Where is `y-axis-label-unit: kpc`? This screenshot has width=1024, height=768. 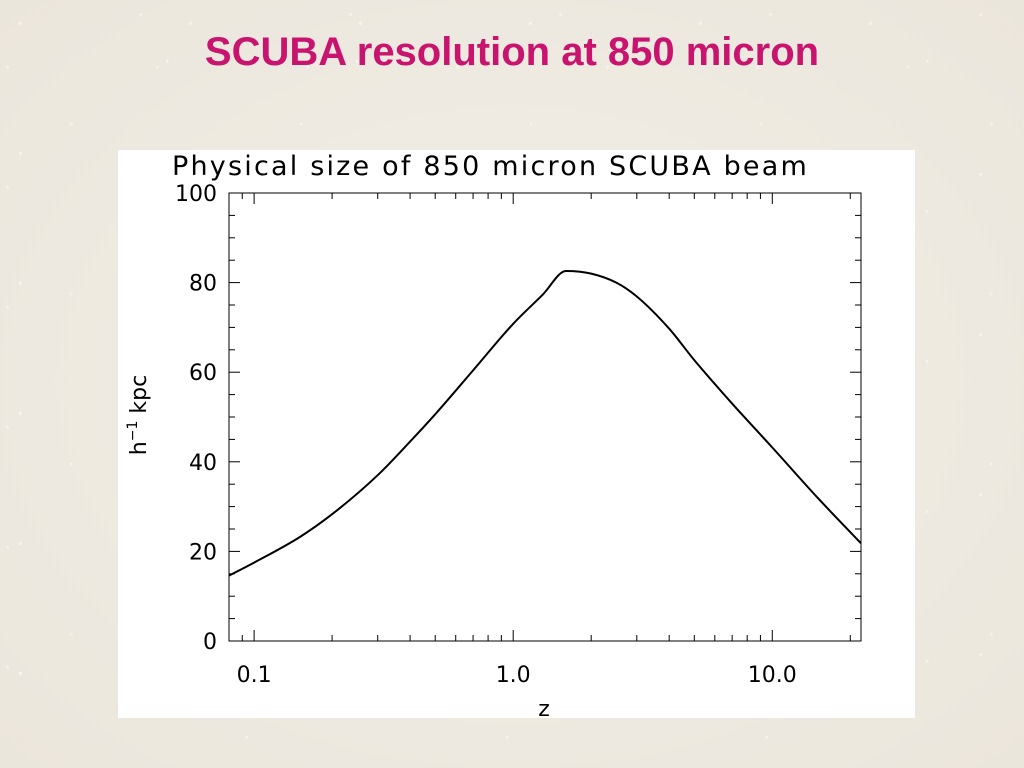
y-axis-label-unit: kpc is located at coordinates (139, 398).